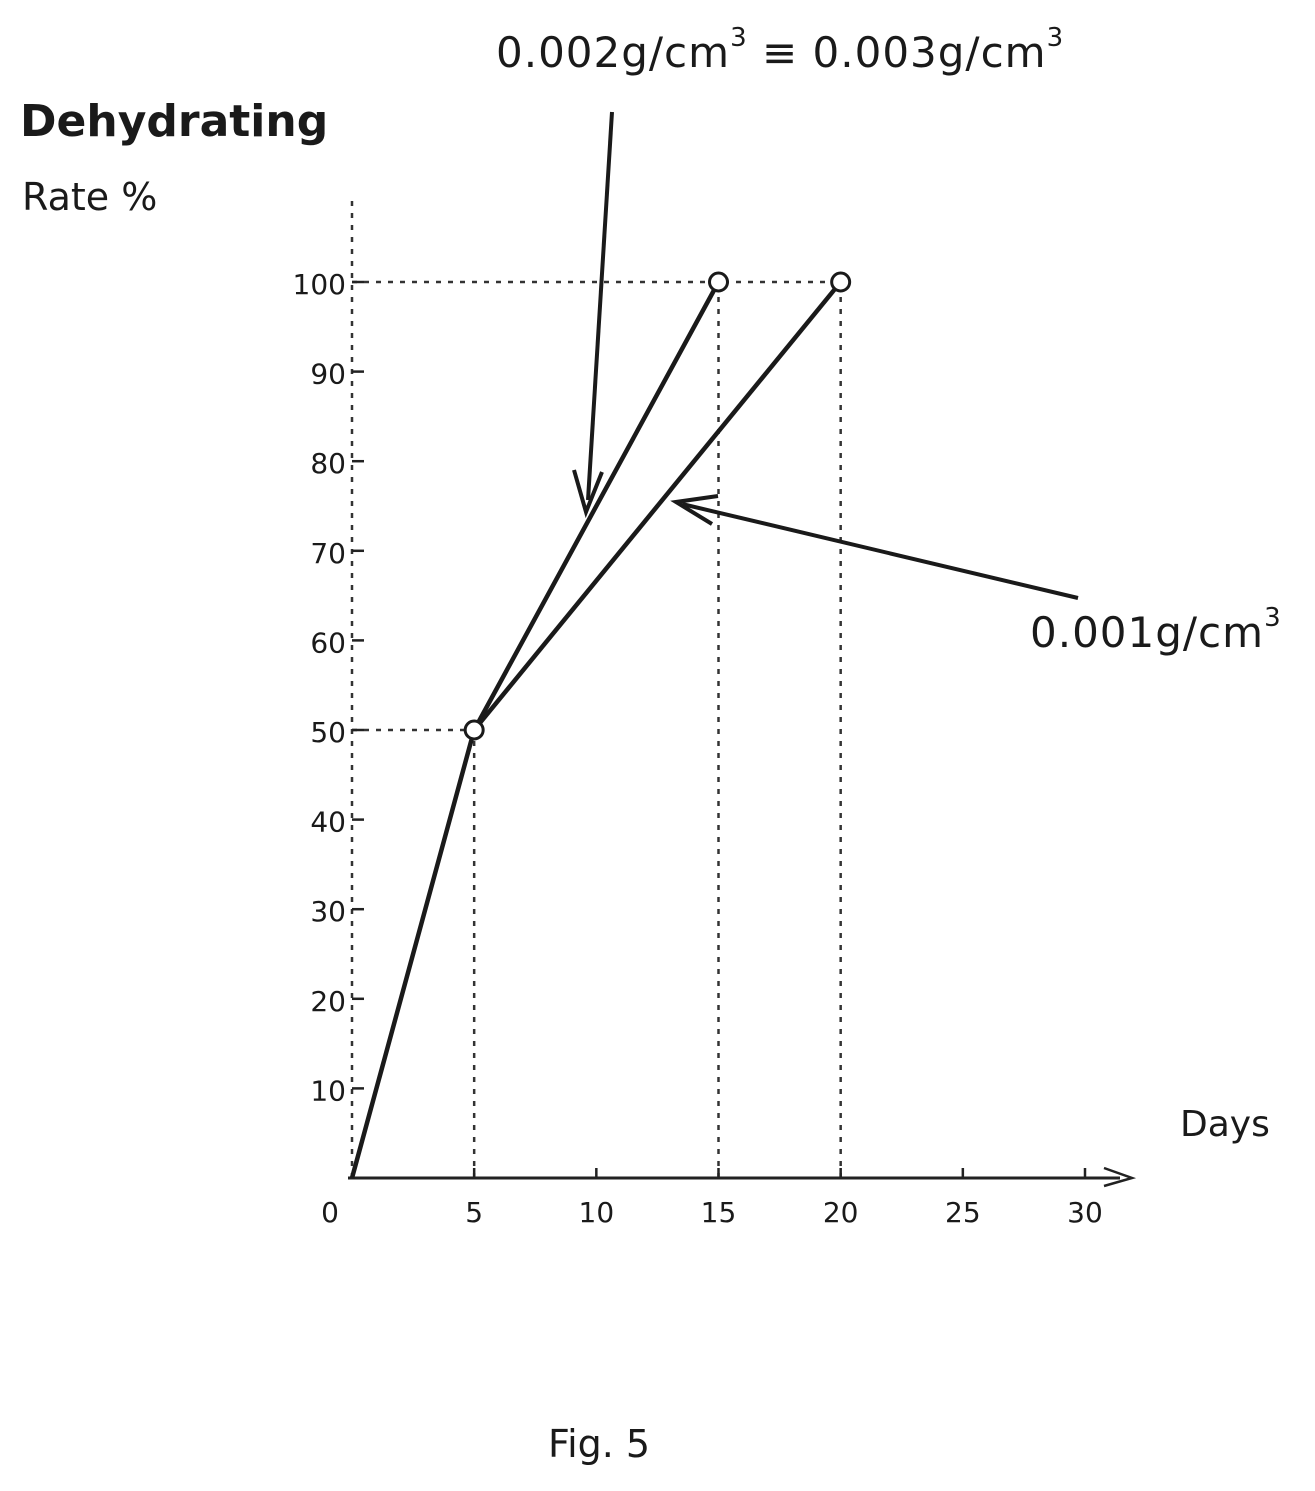 Image resolution: width=1315 pixels, height=1491 pixels. I want to click on annotation-top: 0.002g/cm3 ≡ 0.003g/cm3, so click(780, 50).